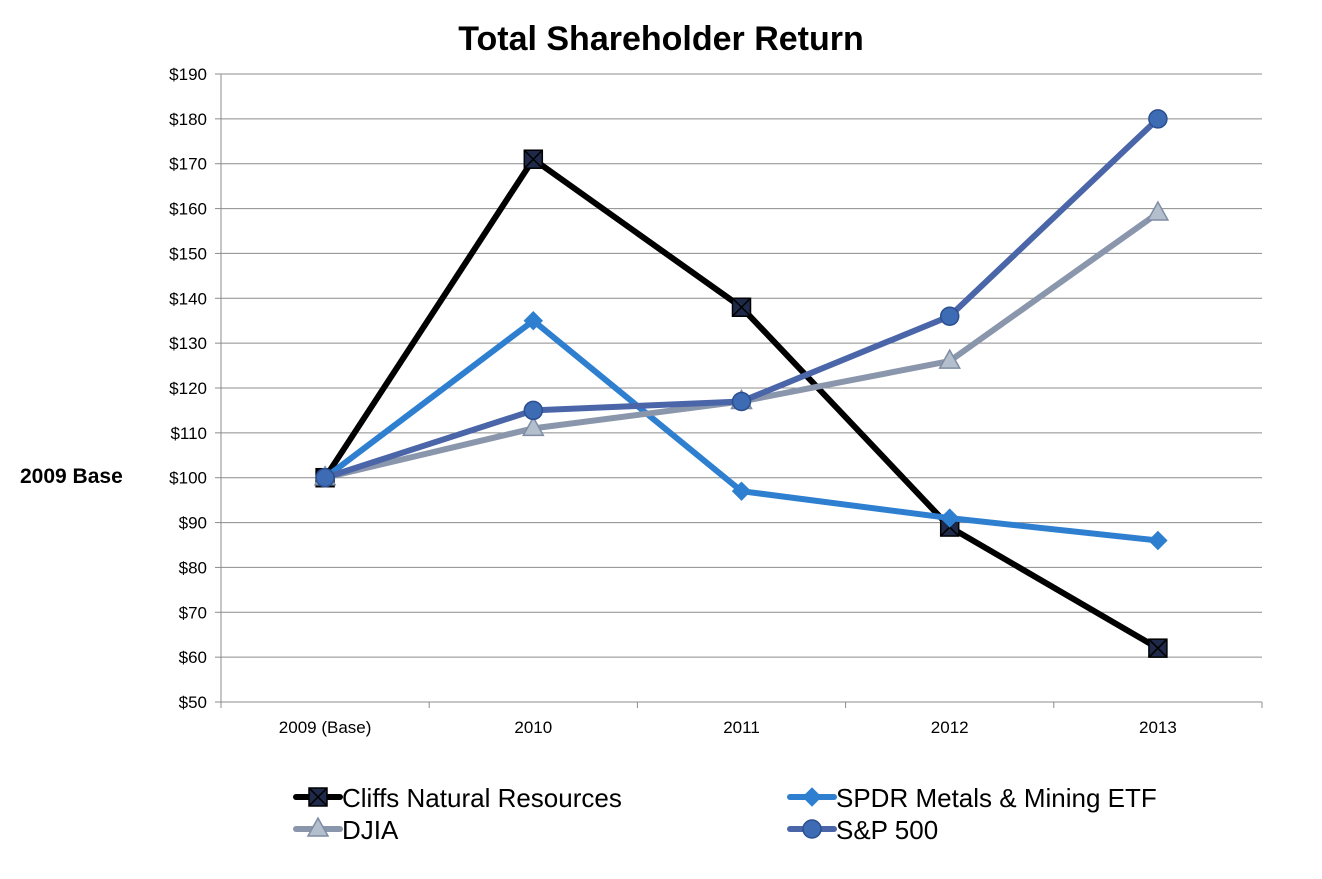 The height and width of the screenshot is (879, 1322). What do you see at coordinates (71, 476) in the screenshot?
I see `y-axis-label: 2009 Base` at bounding box center [71, 476].